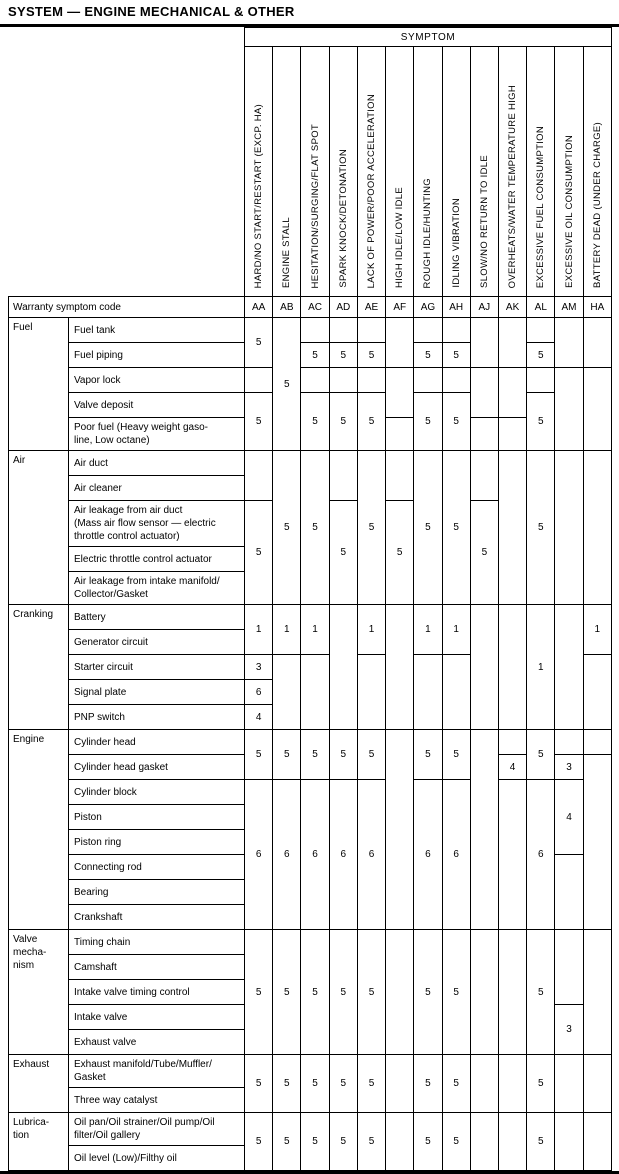  Describe the element at coordinates (315, 307) in the screenshot. I see `symptom-code-AC: AC` at that location.